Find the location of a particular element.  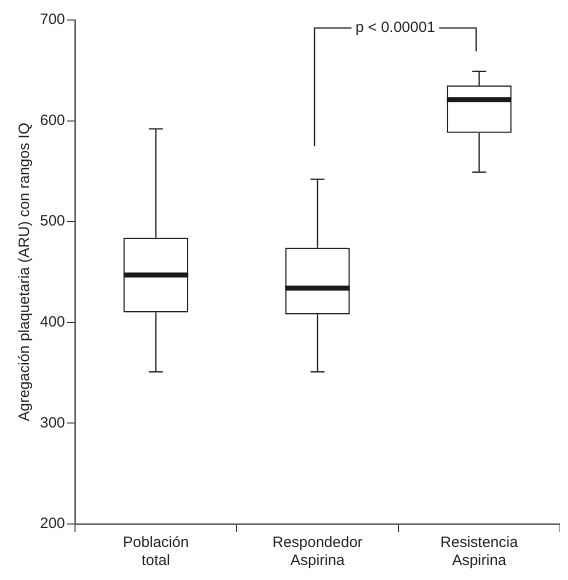

y-tick-label: 600 is located at coordinates (53, 120).